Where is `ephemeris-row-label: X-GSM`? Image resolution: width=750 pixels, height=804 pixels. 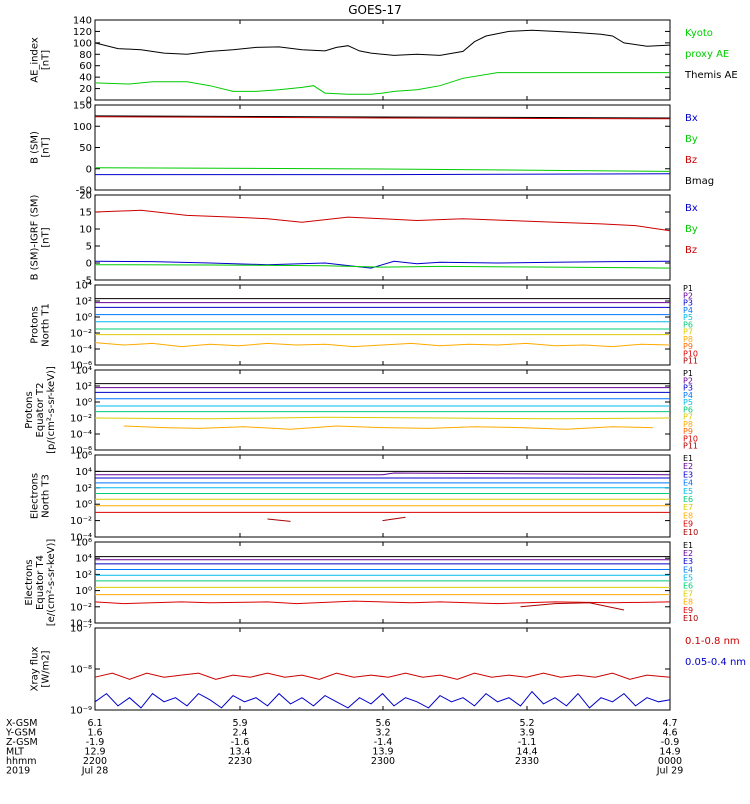
ephemeris-row-label: X-GSM is located at coordinates (21, 723).